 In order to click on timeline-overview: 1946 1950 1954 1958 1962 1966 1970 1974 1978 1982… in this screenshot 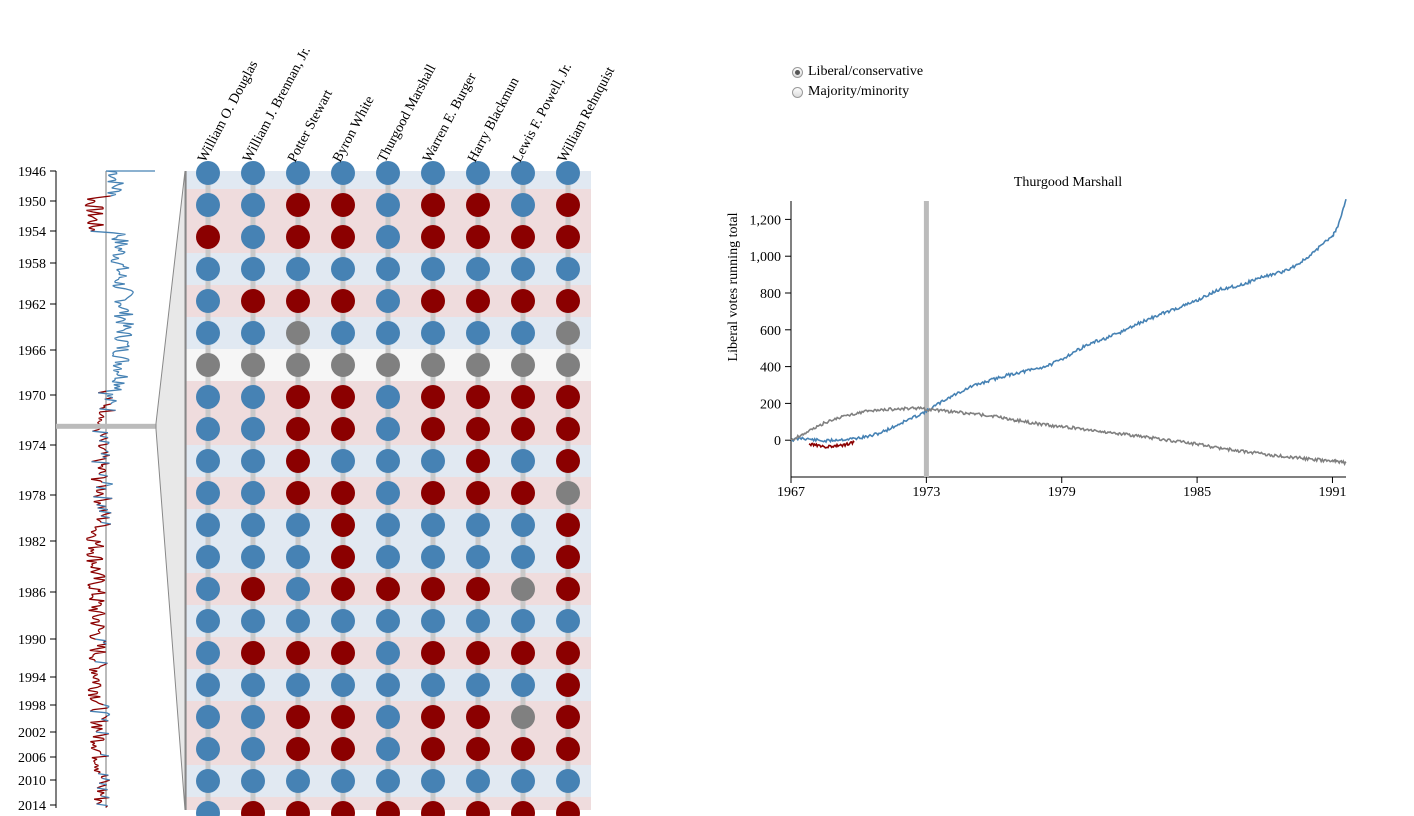, I will do `click(87, 489)`.